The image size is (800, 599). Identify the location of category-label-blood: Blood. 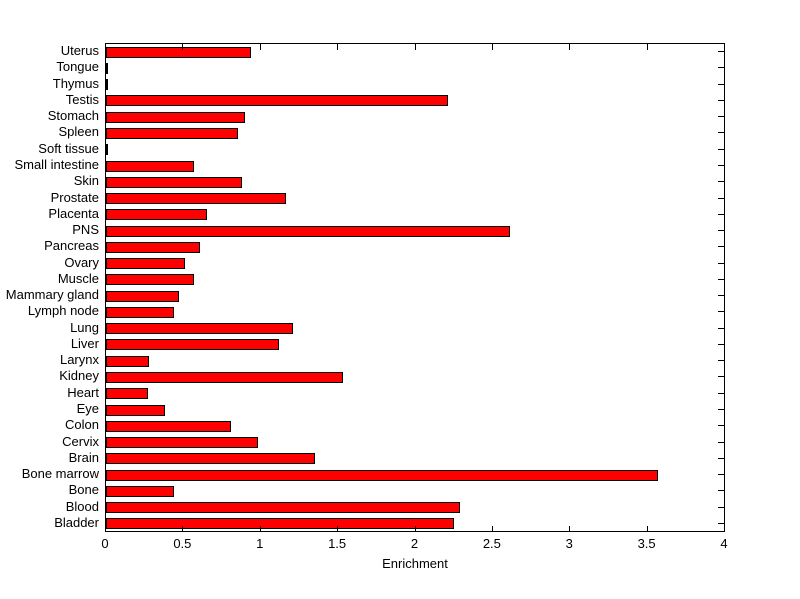
(82, 506).